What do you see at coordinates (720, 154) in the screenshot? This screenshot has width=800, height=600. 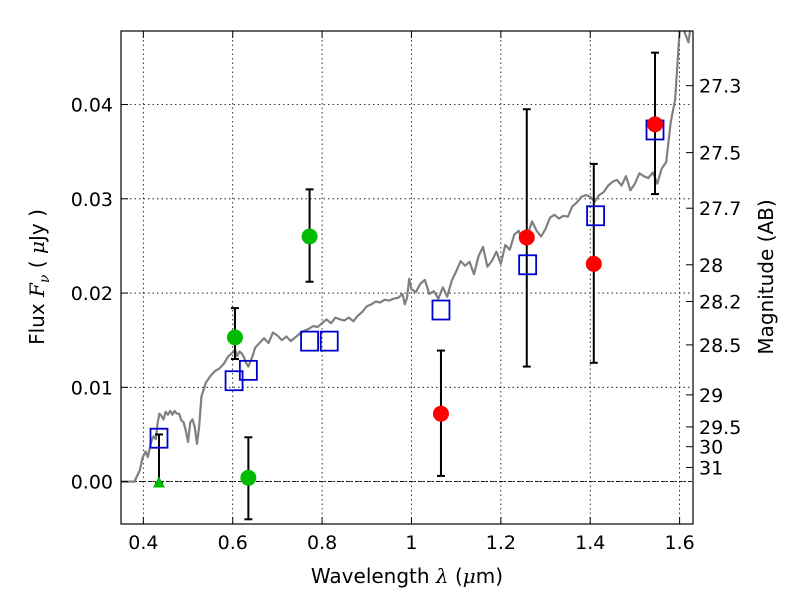 I see `y2-tick-label: 27.5` at bounding box center [720, 154].